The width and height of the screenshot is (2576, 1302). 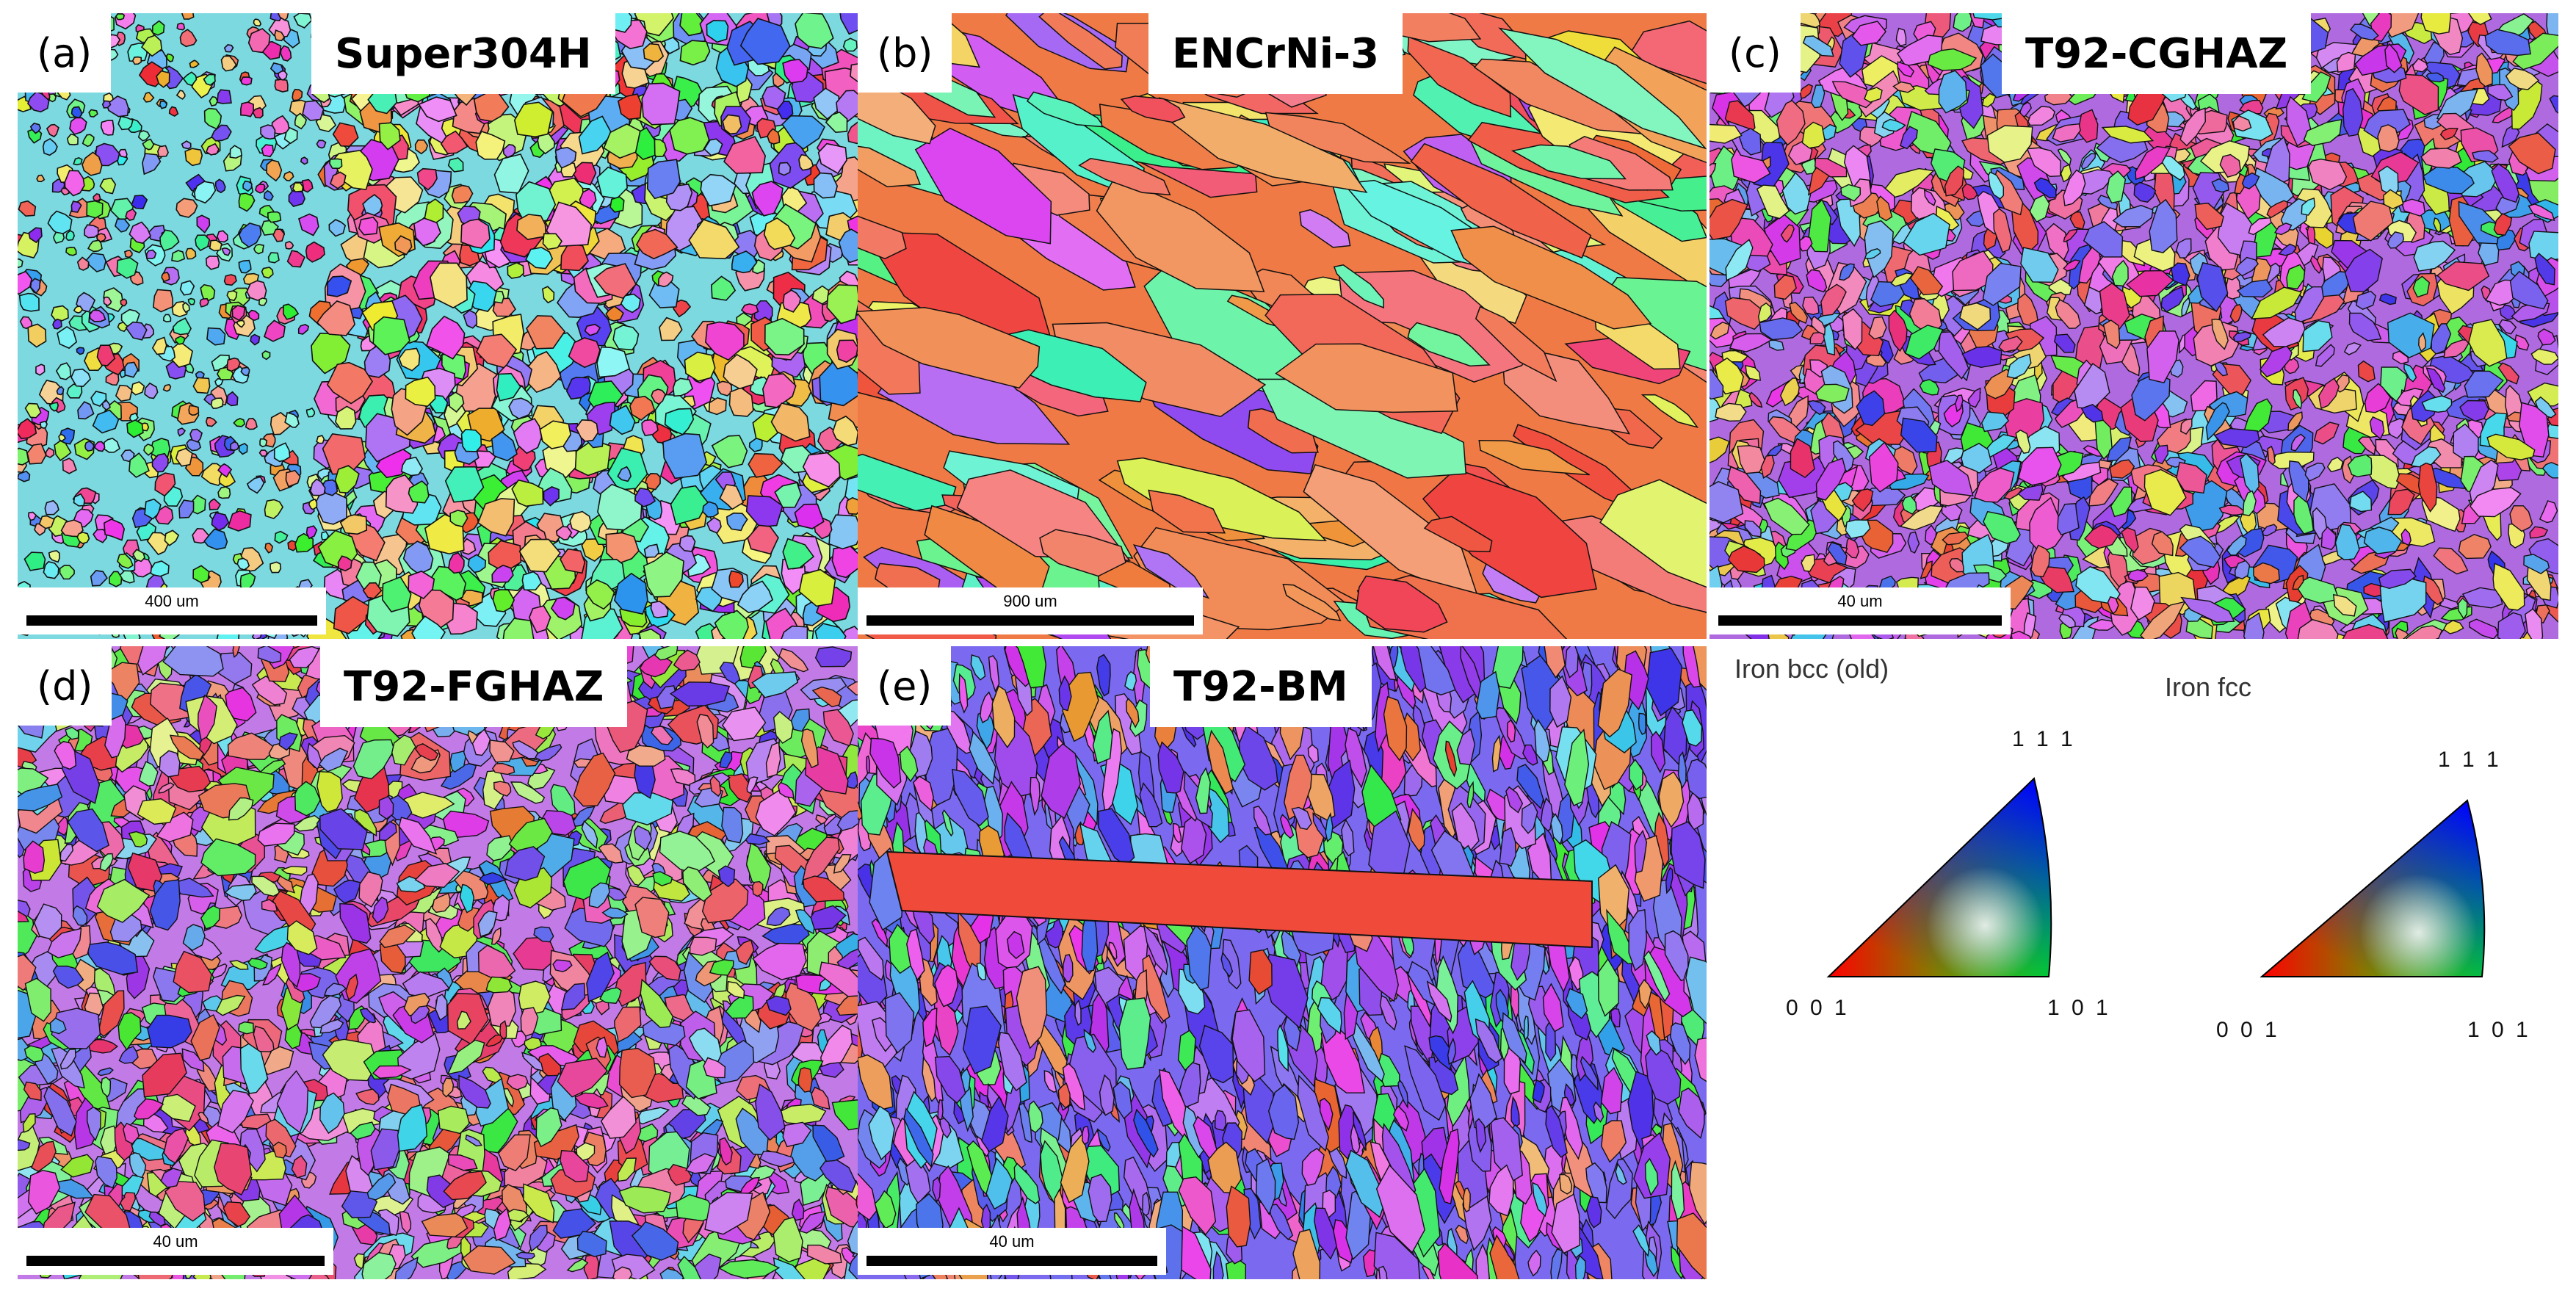 What do you see at coordinates (1012, 1251) in the screenshot?
I see `scale-bar-e: 40 um` at bounding box center [1012, 1251].